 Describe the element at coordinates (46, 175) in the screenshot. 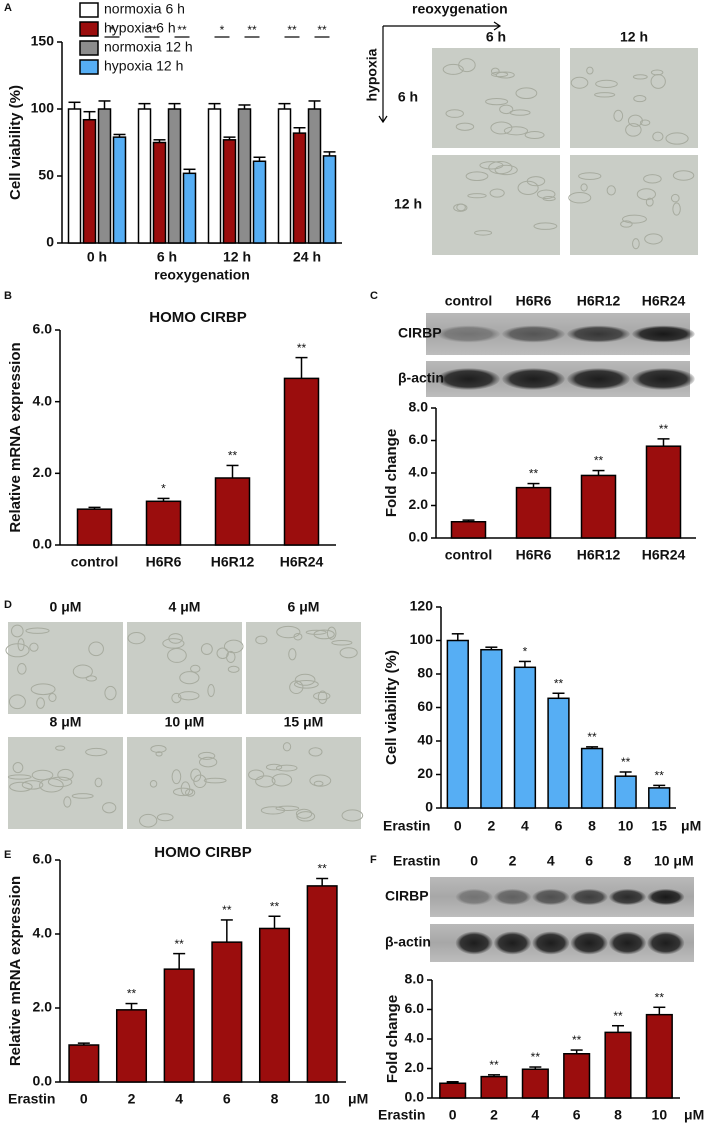

I see `y-tick-label: 50` at that location.